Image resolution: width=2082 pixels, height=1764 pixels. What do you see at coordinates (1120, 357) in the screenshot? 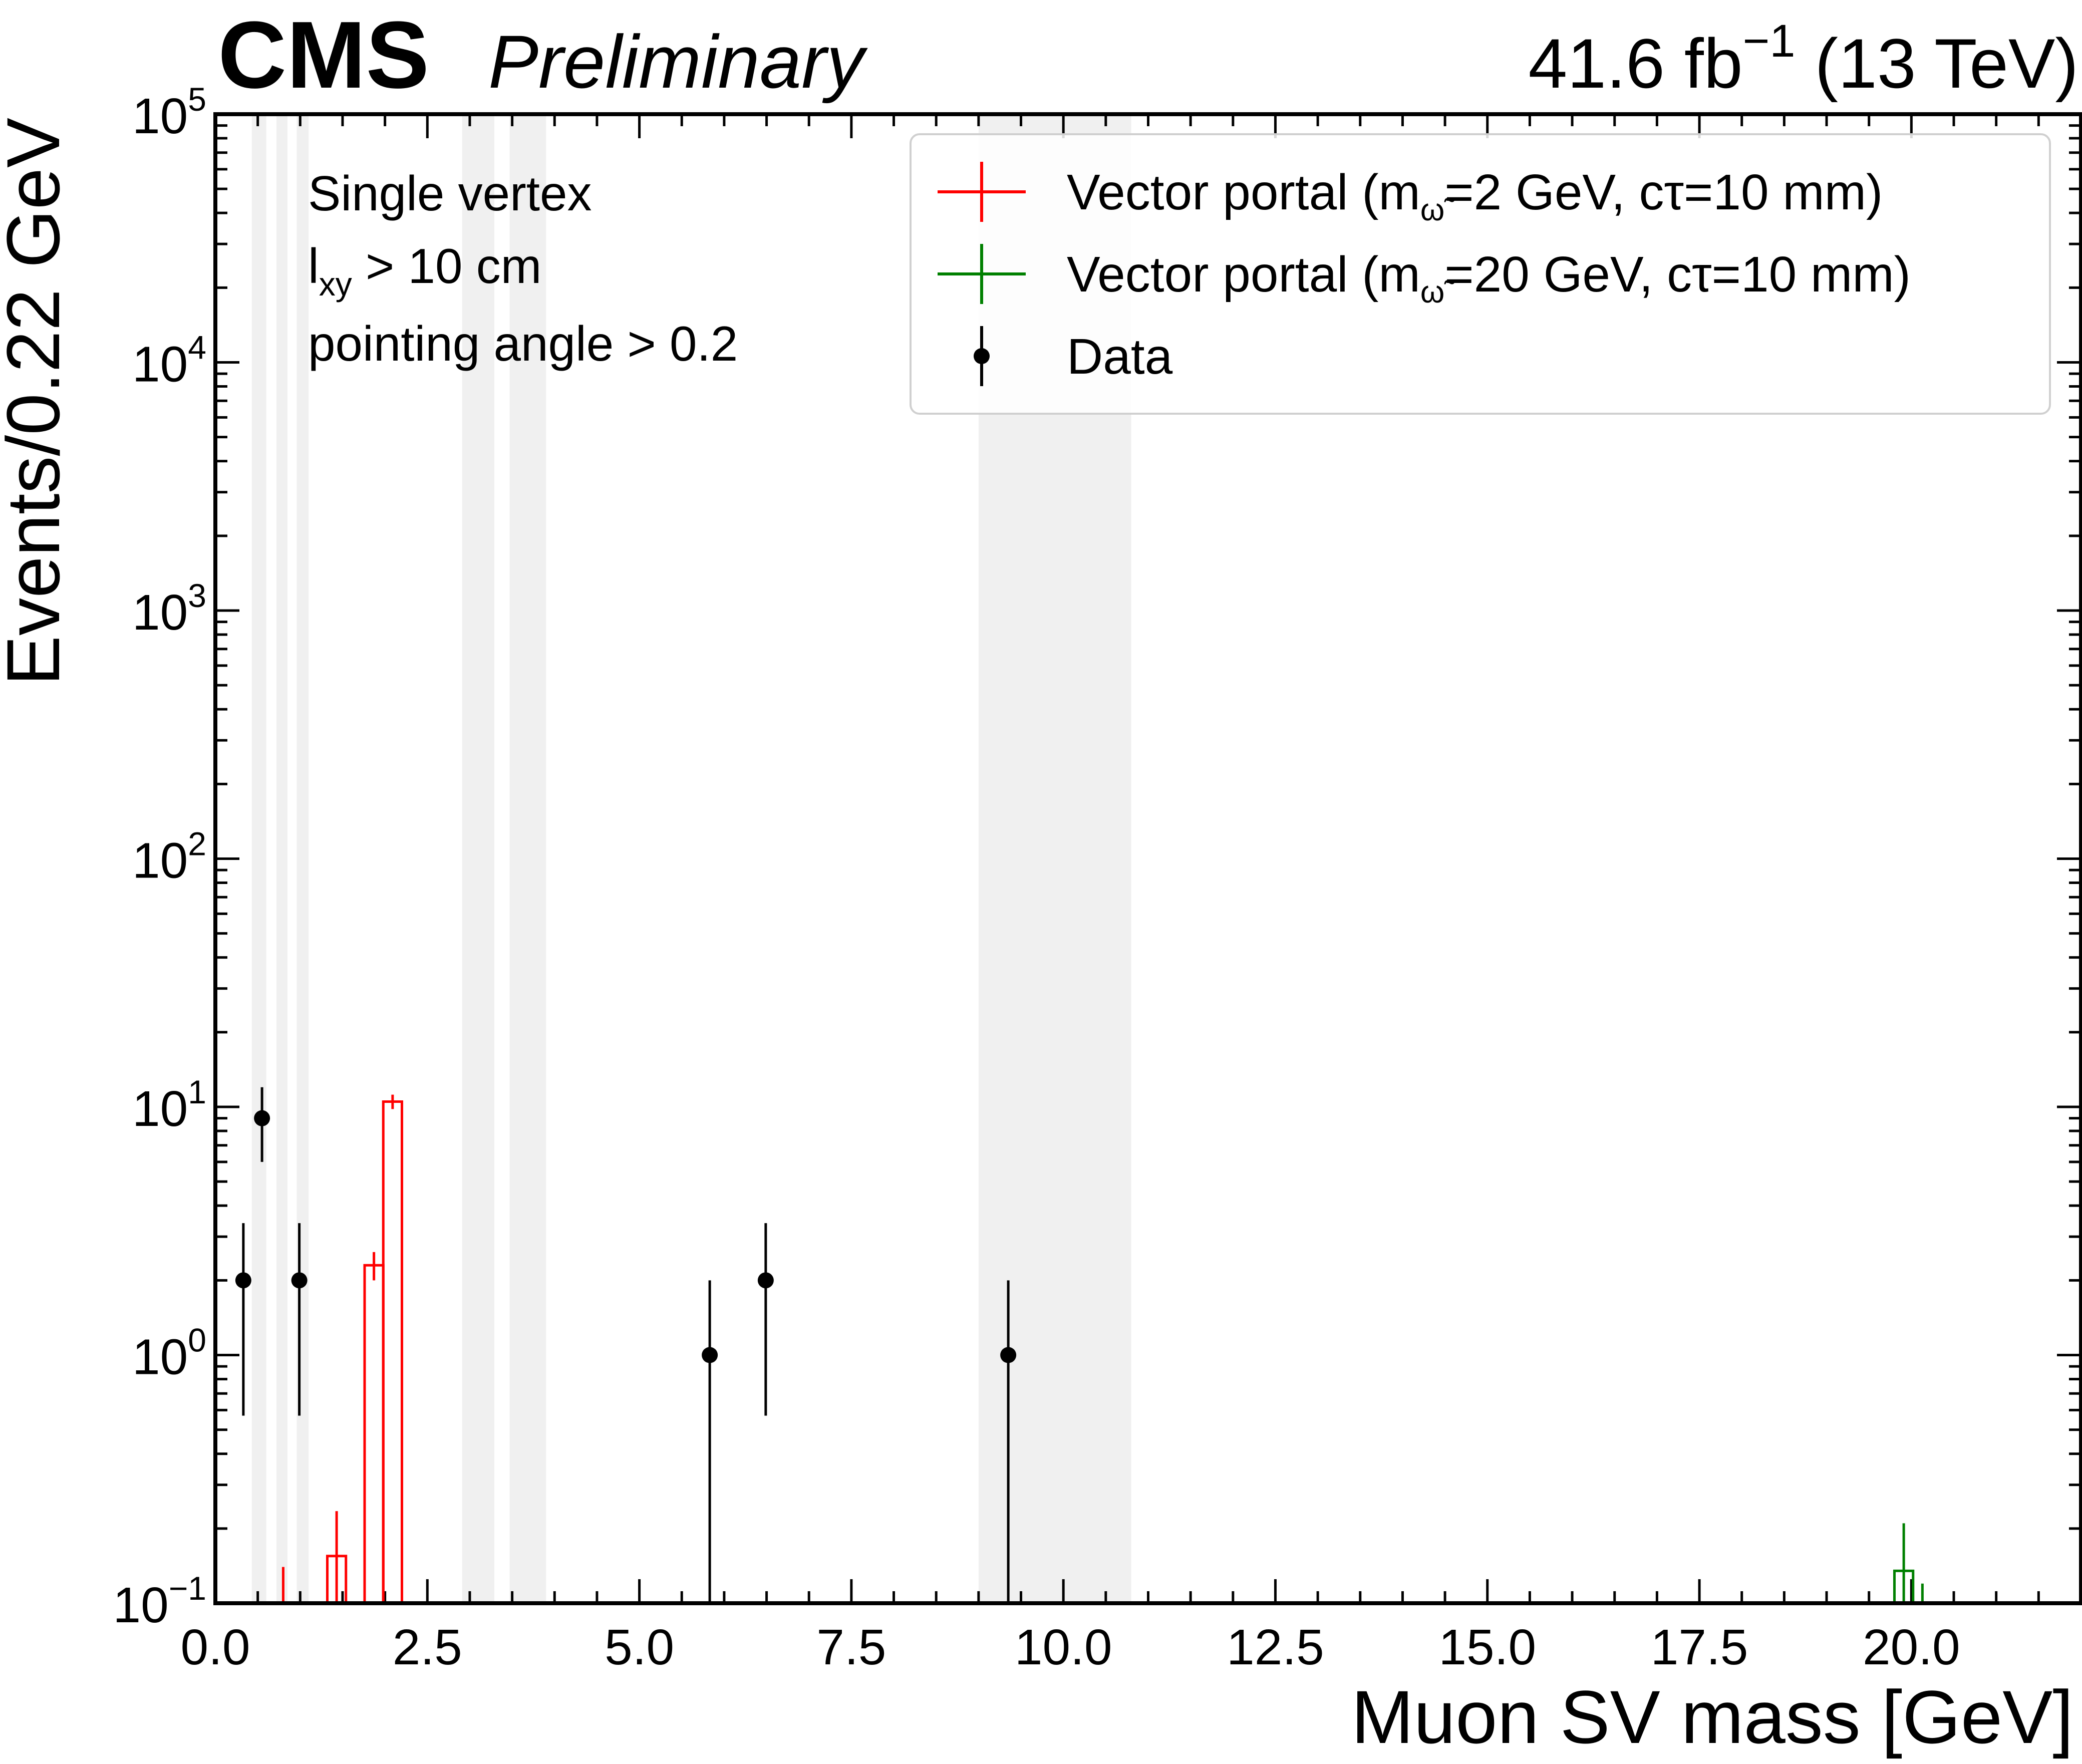
I see `legend-entry-label: Data` at bounding box center [1120, 357].